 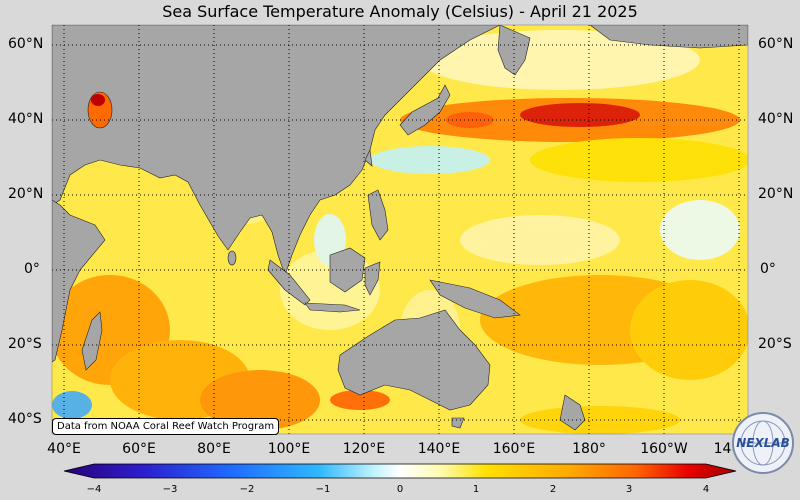 What do you see at coordinates (706, 489) in the screenshot?
I see `colorbar-tick-4: 4` at bounding box center [706, 489].